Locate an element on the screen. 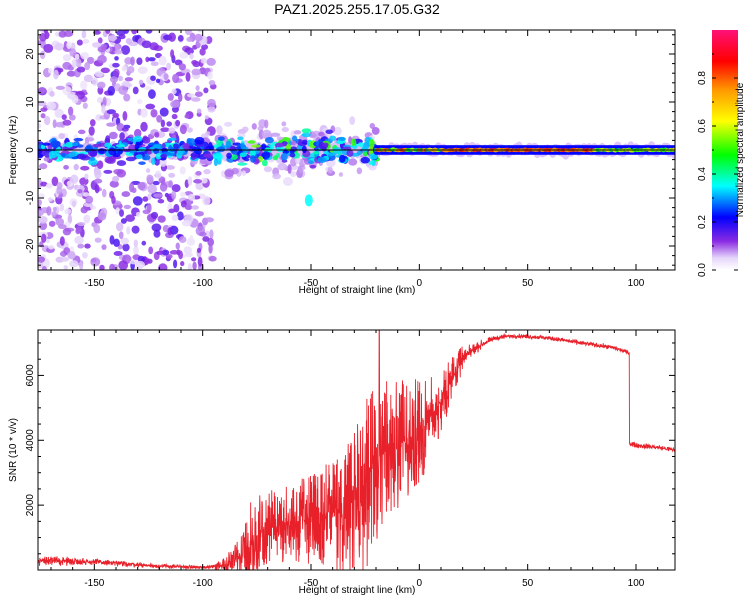 The height and width of the screenshot is (600, 750). y-tick-label: 6000 is located at coordinates (30, 375).